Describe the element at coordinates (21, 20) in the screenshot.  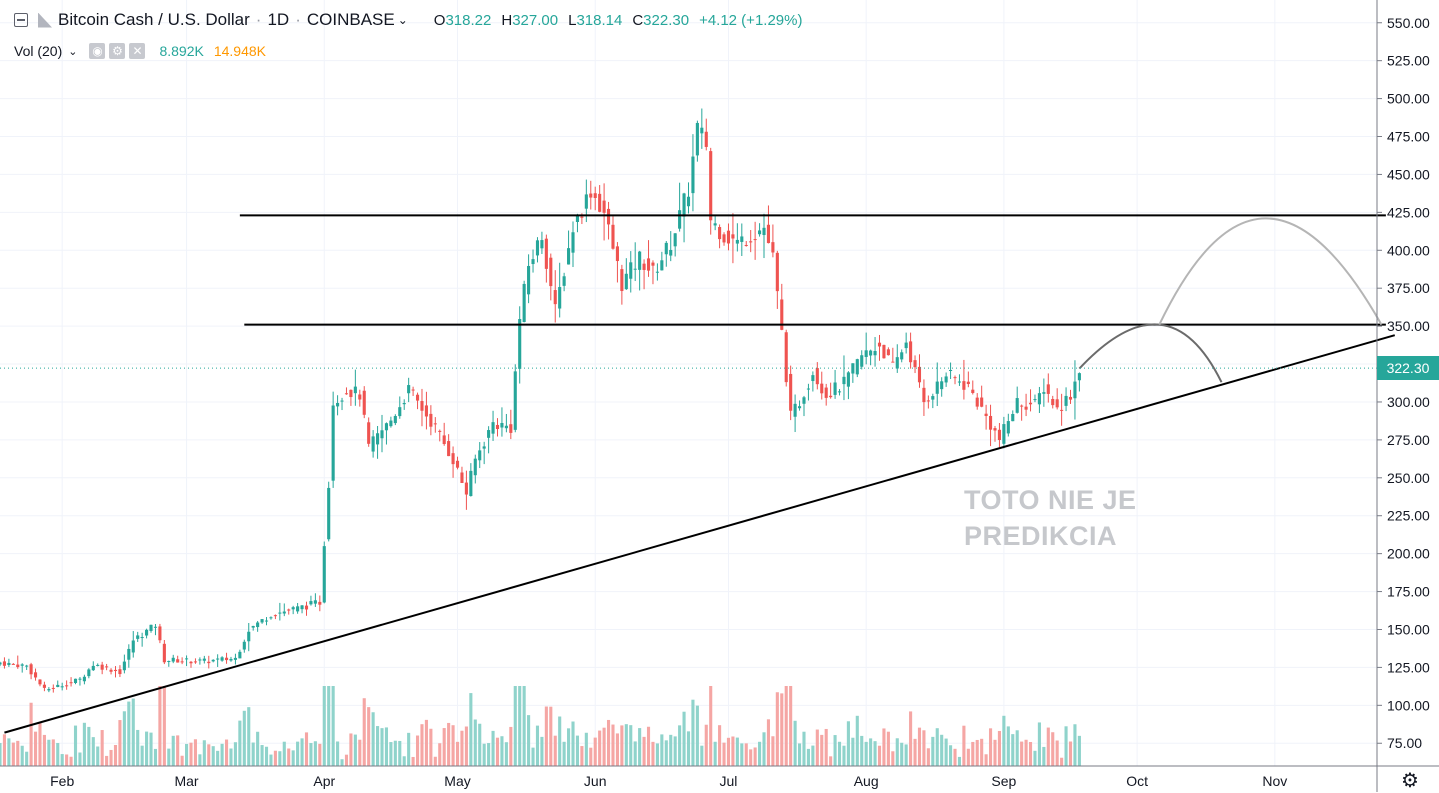
I see `collapse-icon` at that location.